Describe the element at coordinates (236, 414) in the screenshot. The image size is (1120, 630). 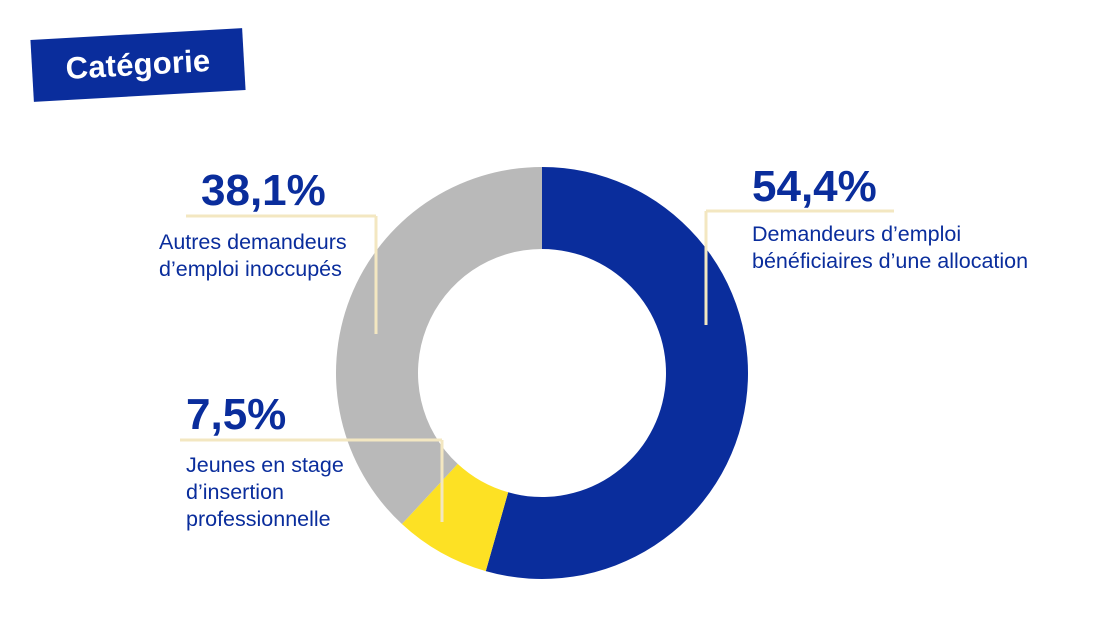
I see `data-label-jeunes-en-stage-d-insertion-professionnelle: 7,5%` at that location.